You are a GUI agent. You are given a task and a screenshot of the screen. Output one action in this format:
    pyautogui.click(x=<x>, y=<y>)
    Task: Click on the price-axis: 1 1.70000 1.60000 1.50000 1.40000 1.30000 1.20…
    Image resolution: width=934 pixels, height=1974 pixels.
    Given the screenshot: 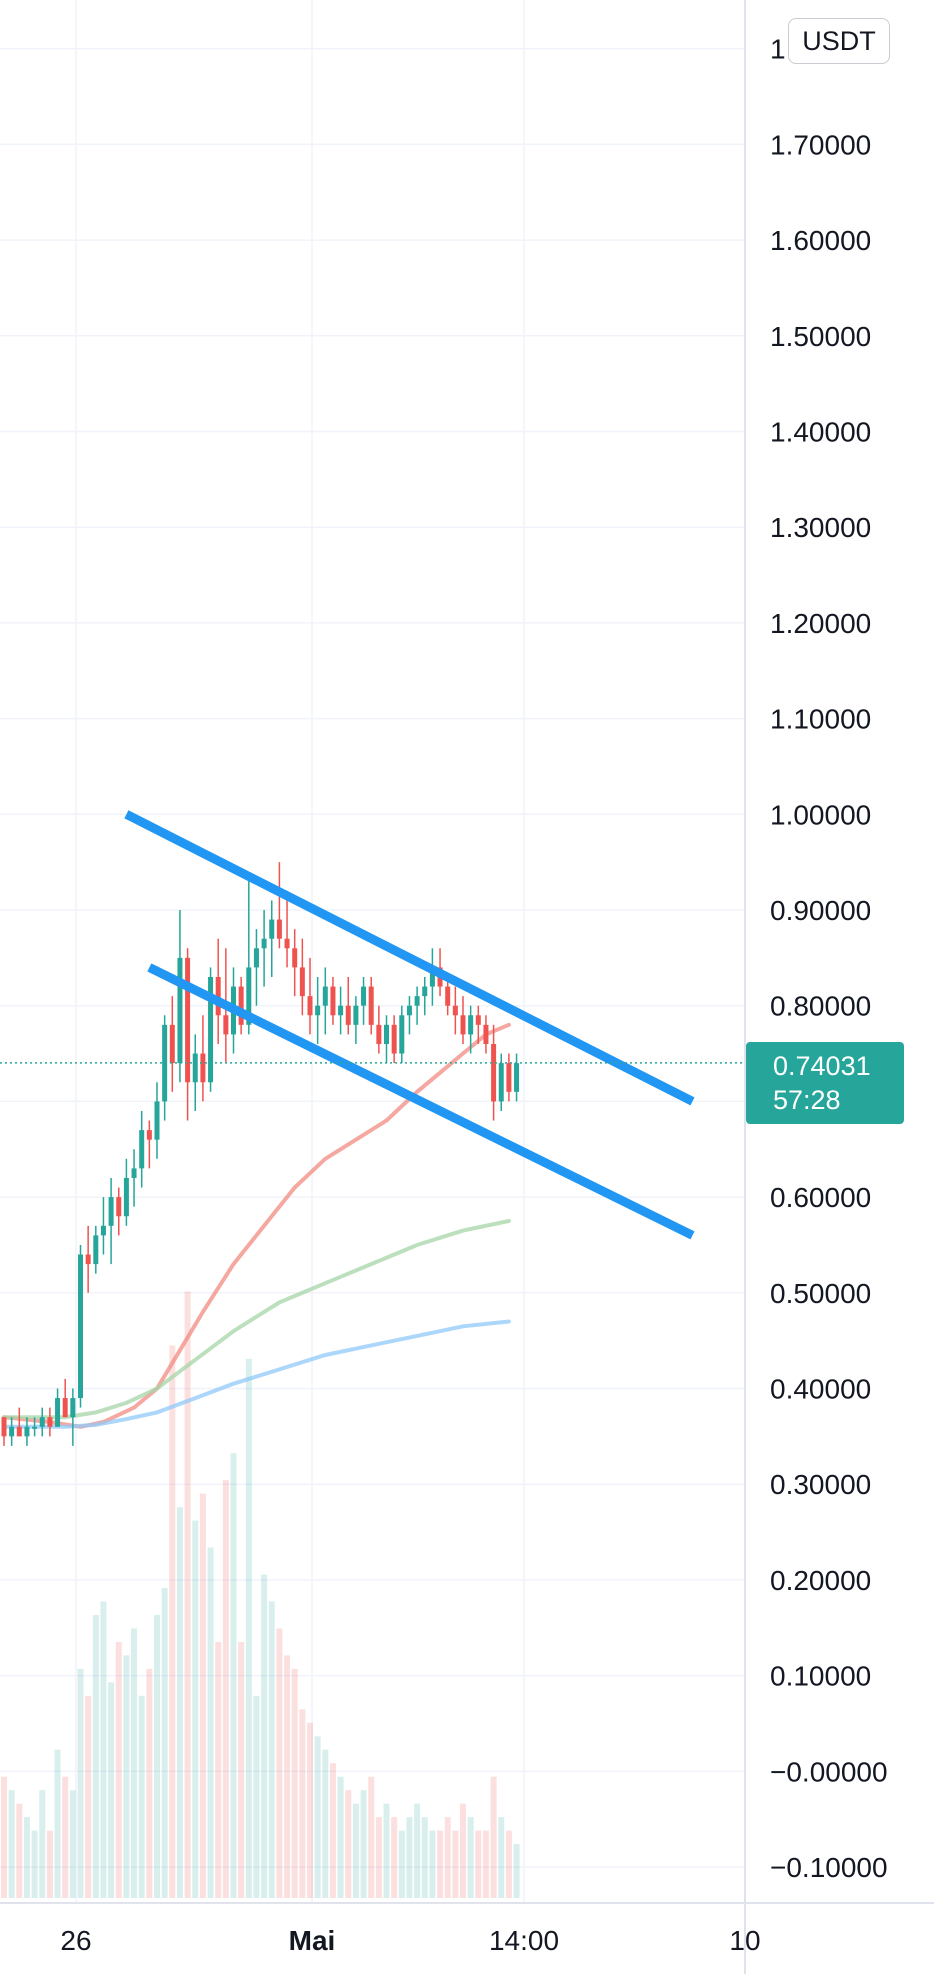 What is the action you would take?
    pyautogui.click(x=829, y=958)
    